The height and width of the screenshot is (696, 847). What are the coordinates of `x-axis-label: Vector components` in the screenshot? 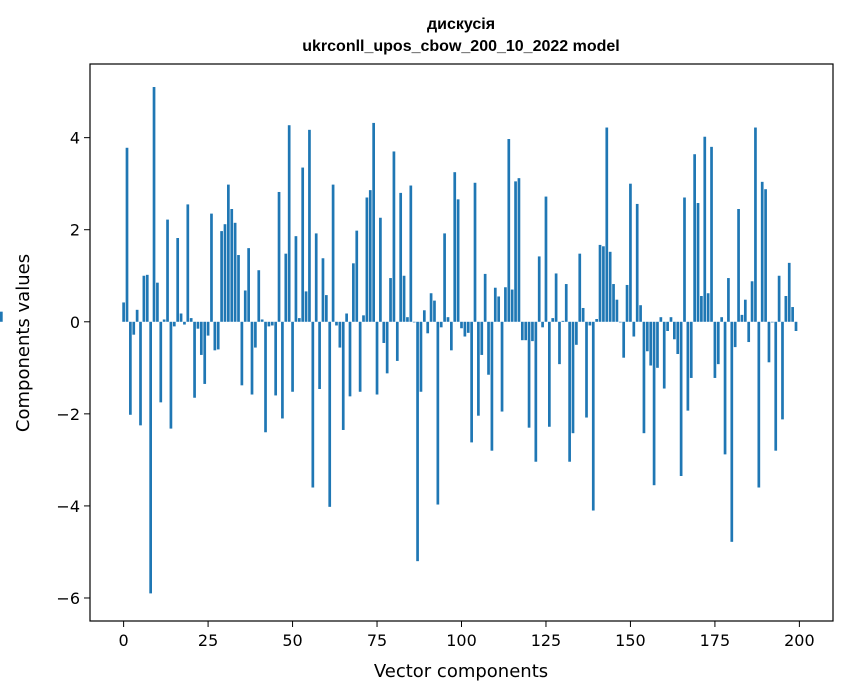 It's located at (461, 671).